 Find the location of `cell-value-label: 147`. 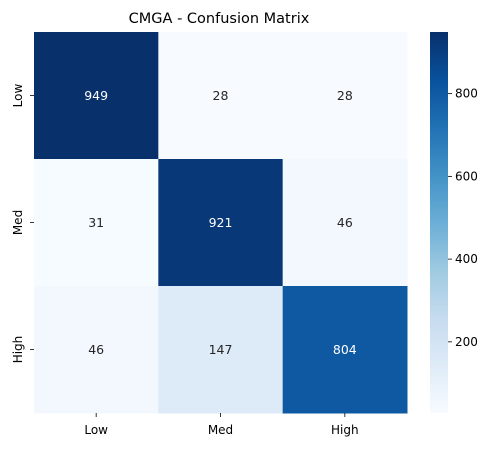

cell-value-label: 147 is located at coordinates (221, 349).